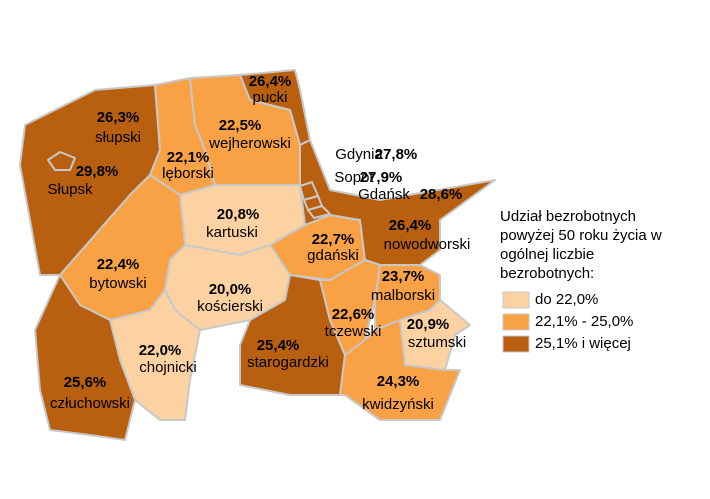  Describe the element at coordinates (160, 350) in the screenshot. I see `region-value: 22,0%` at that location.